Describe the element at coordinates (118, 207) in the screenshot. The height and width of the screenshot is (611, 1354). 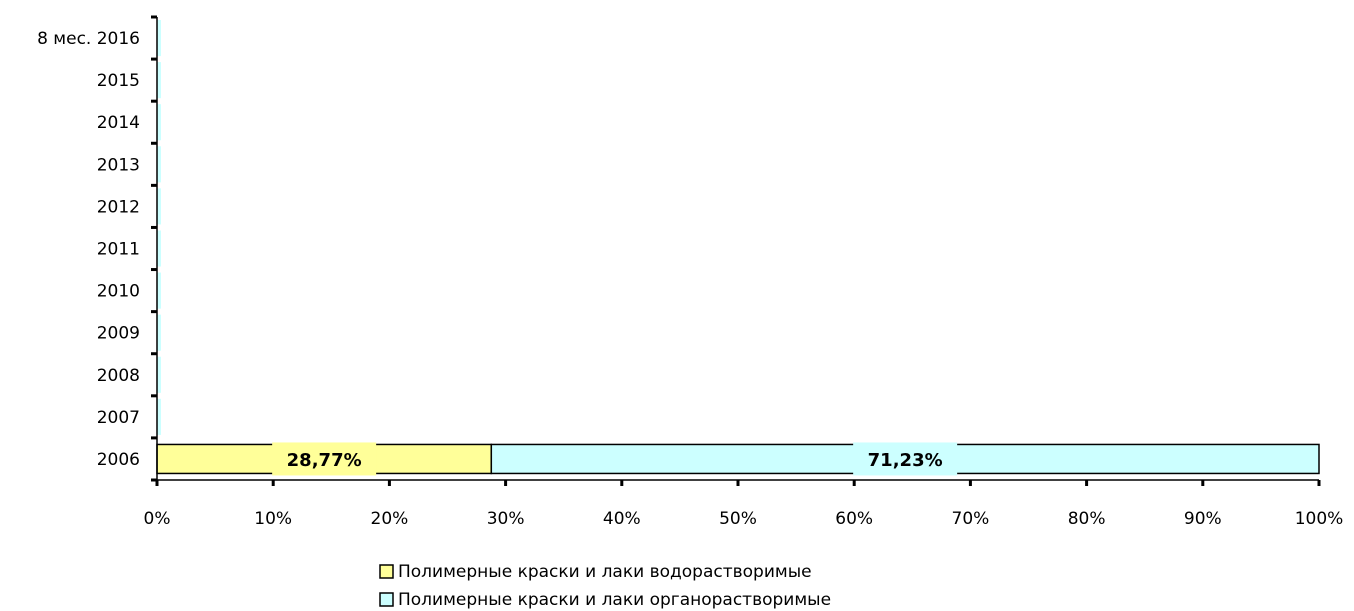
I see `category-label-2012: 2012` at that location.